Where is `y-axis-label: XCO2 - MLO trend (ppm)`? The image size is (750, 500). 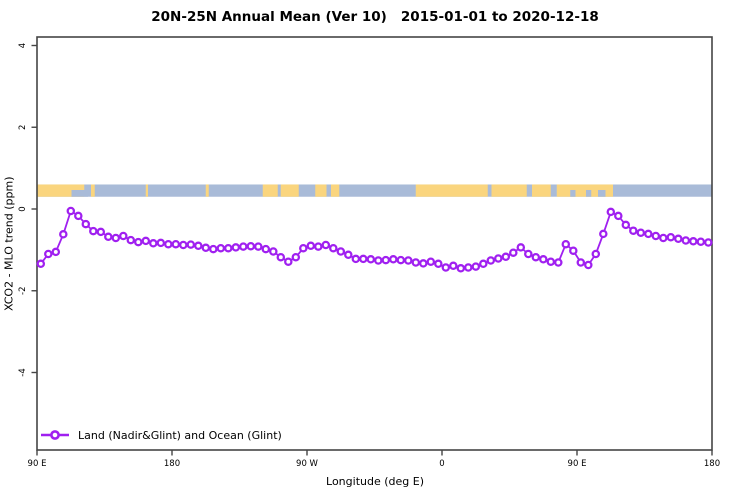 y-axis-label: XCO2 - MLO trend (ppm) is located at coordinates (9, 244).